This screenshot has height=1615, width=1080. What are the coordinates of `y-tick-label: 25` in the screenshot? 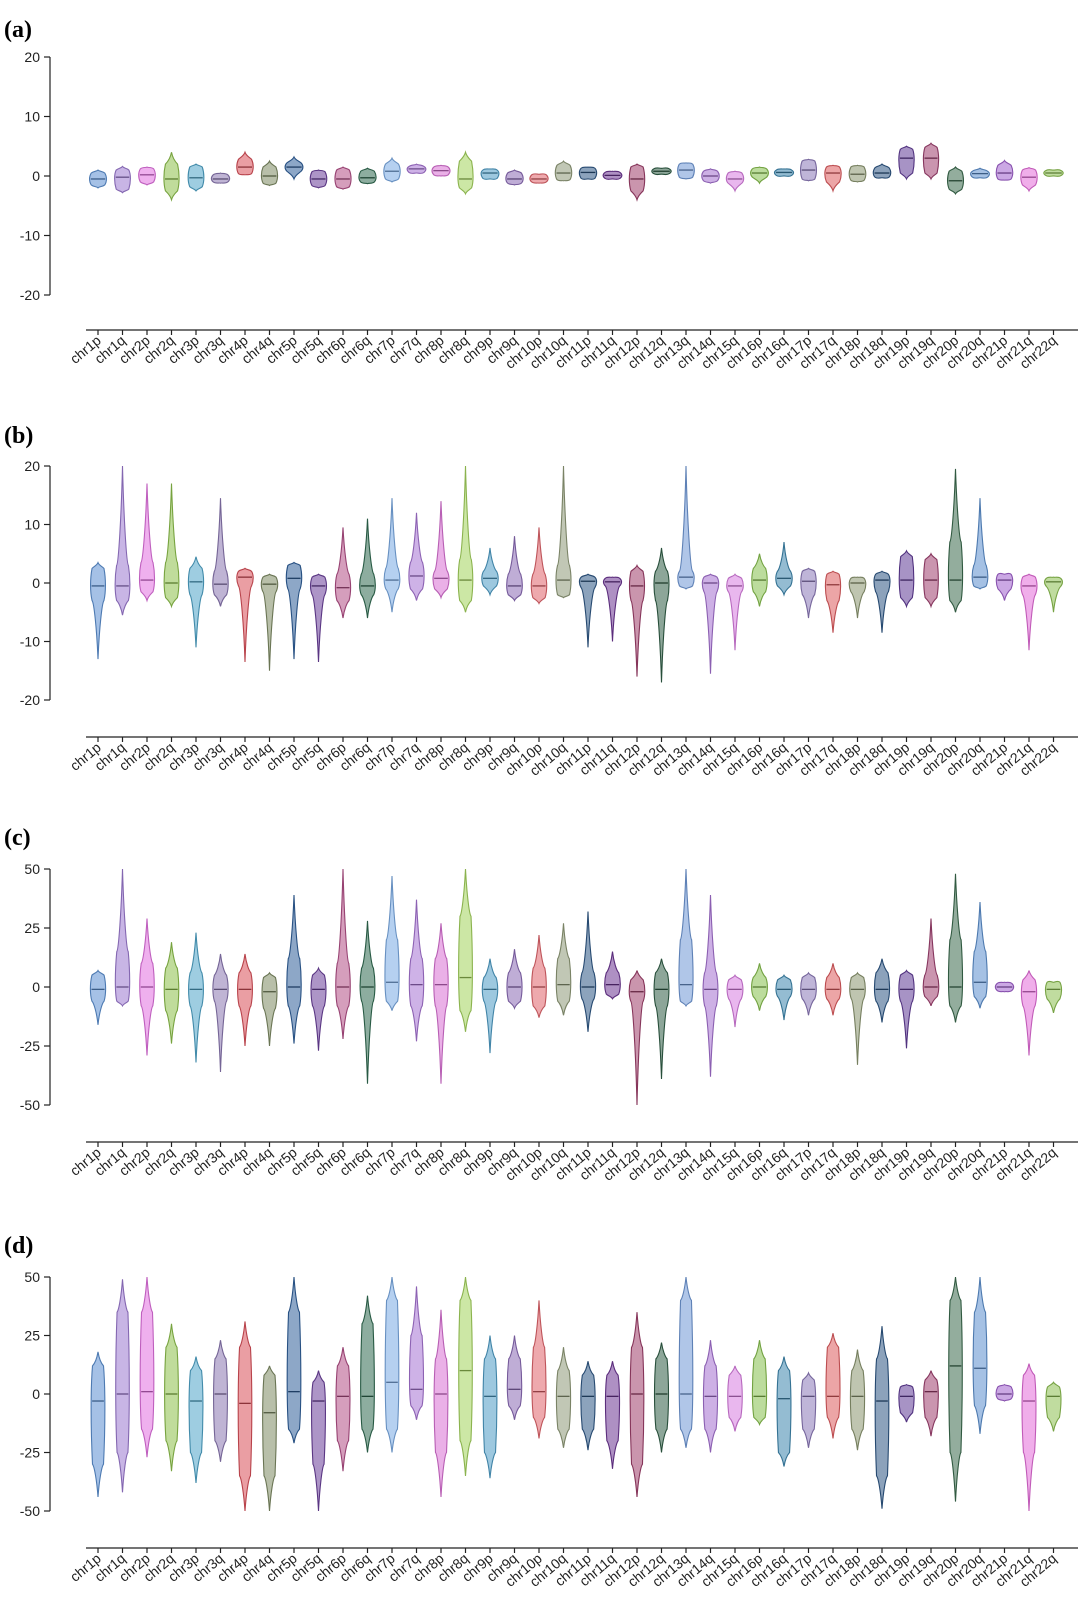 It's located at (32, 928).